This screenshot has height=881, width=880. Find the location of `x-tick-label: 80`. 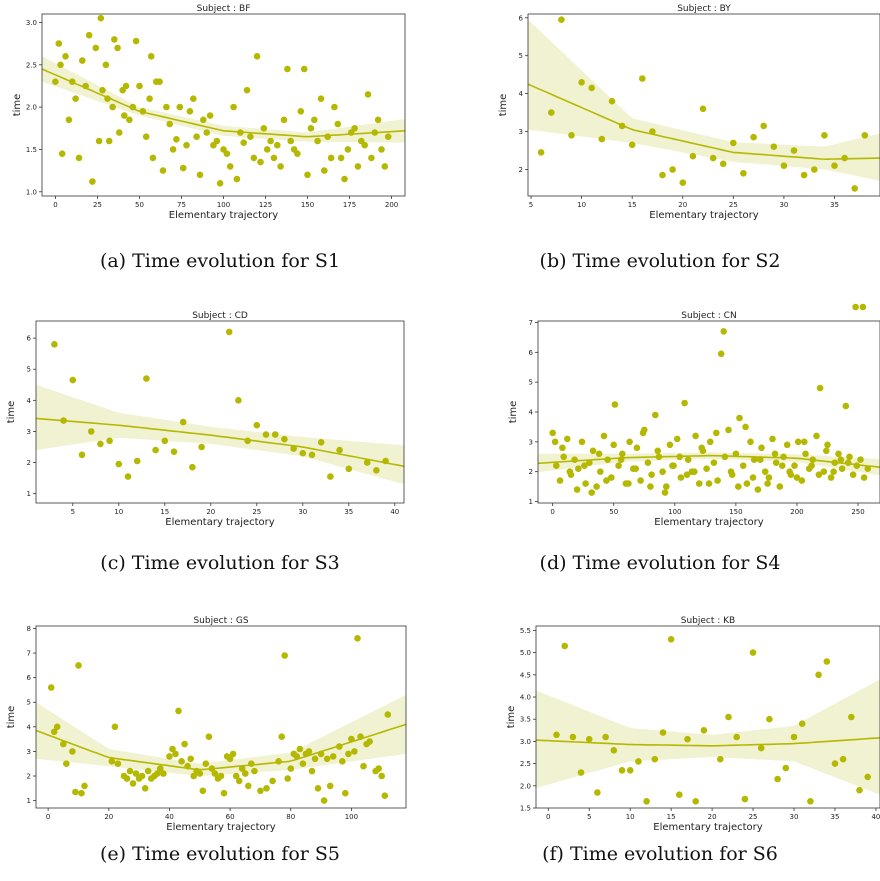

x-tick-label: 80 is located at coordinates (290, 817).